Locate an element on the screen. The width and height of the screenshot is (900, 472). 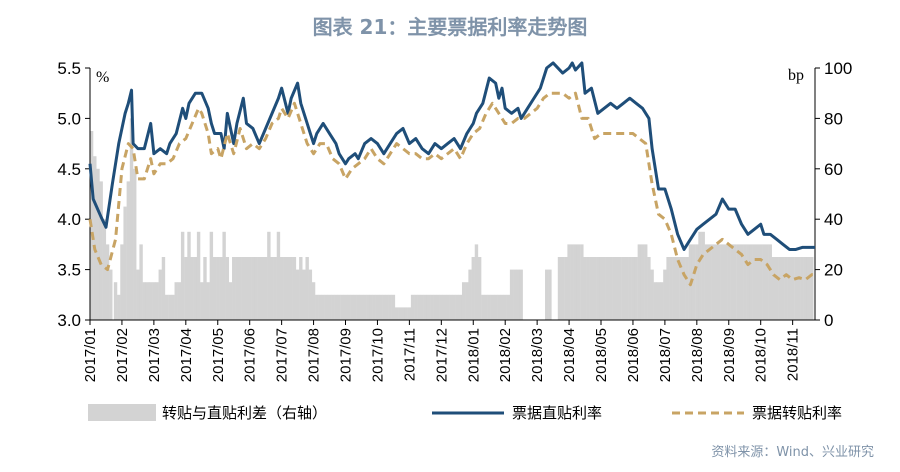
left-tick-label: 5.0 is located at coordinates (69, 118).